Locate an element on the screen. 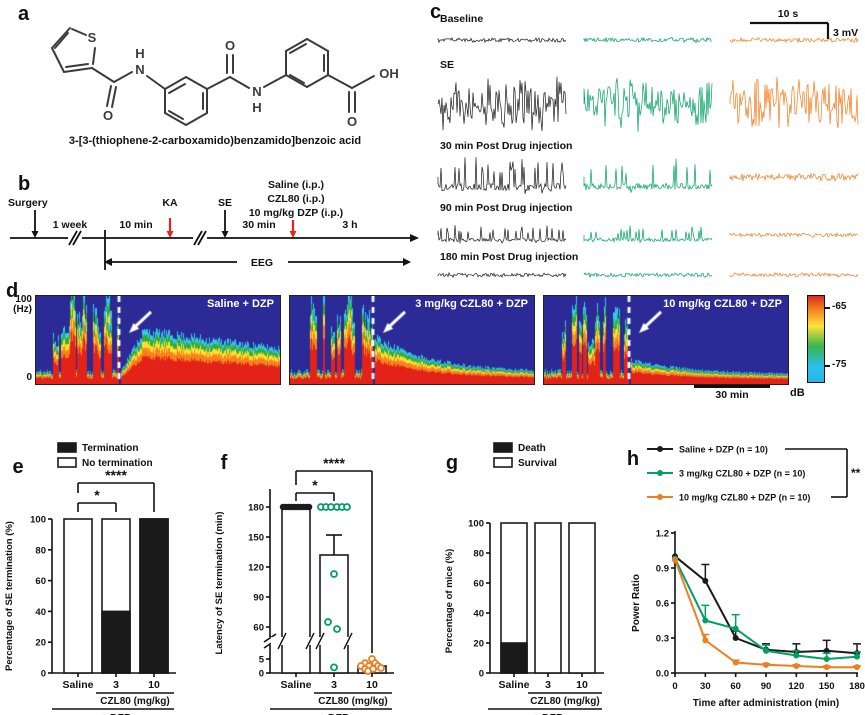 This screenshot has width=865, height=715. series-green is located at coordinates (766, 608).